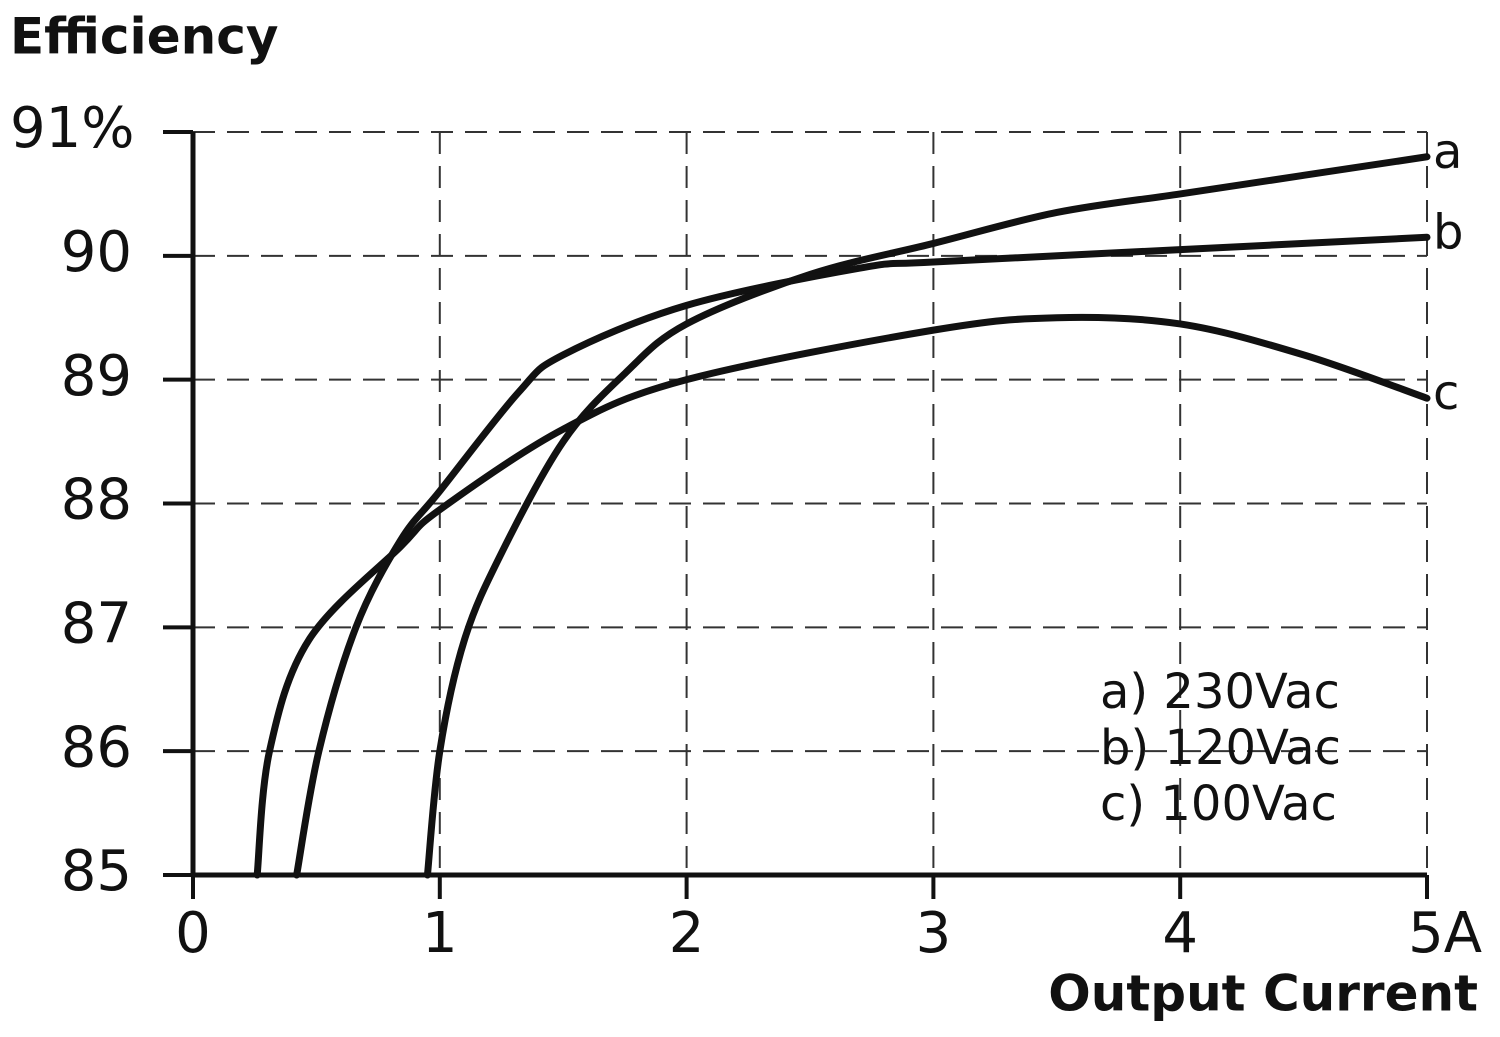 This screenshot has width=1500, height=1037. I want to click on x-tick-label: 1, so click(440, 933).